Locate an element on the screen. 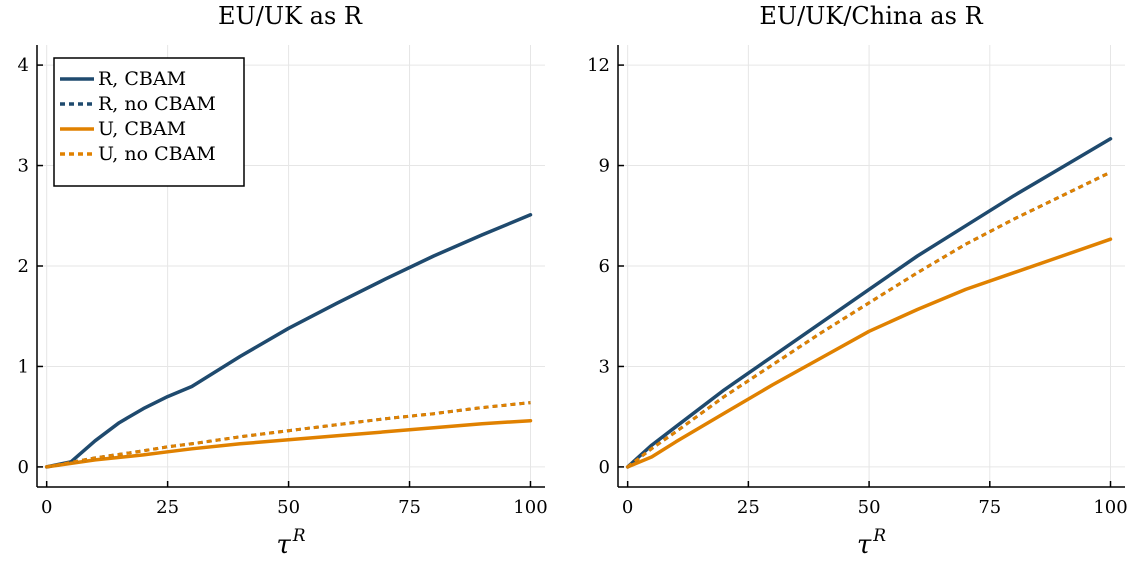 Image resolution: width=1136 pixels, height=563 pixels. legend: R, CBAM R, no CBAM U, CBAM U, no CBAM is located at coordinates (149, 122).